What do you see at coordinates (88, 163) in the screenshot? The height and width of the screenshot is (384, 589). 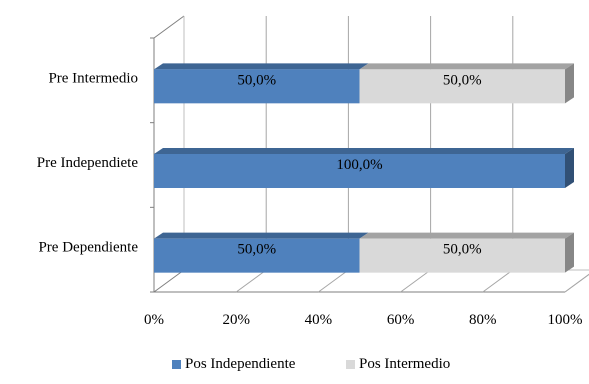 I see `y-tick-label: Pre Independiete` at bounding box center [88, 163].